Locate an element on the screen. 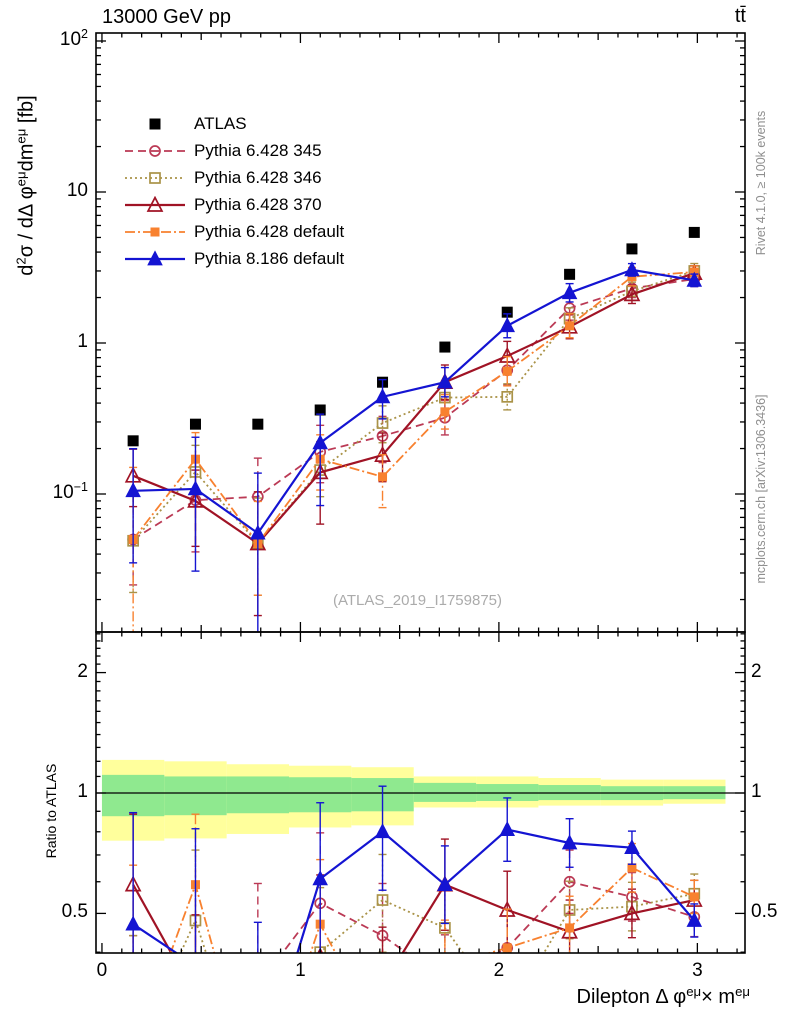 Image resolution: width=786 pixels, height=1024 pixels. series-p8_def-ratio is located at coordinates (414, 869).